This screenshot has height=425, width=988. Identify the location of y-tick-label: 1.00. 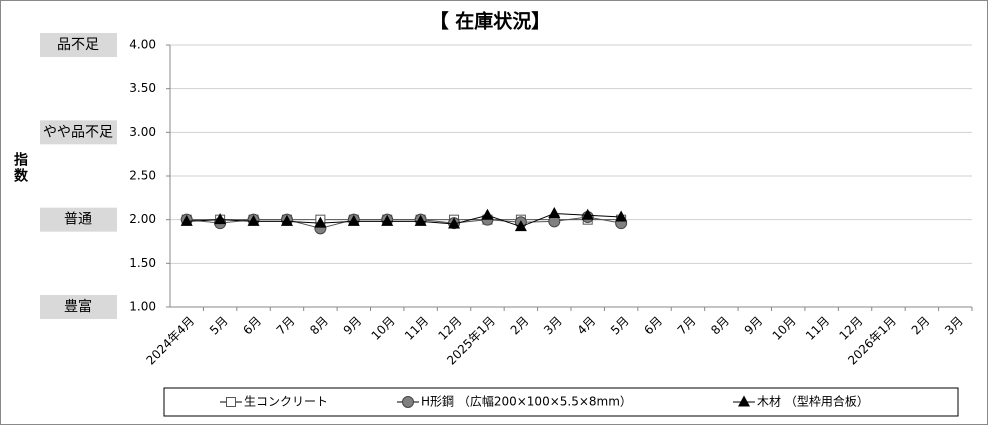
(142, 307).